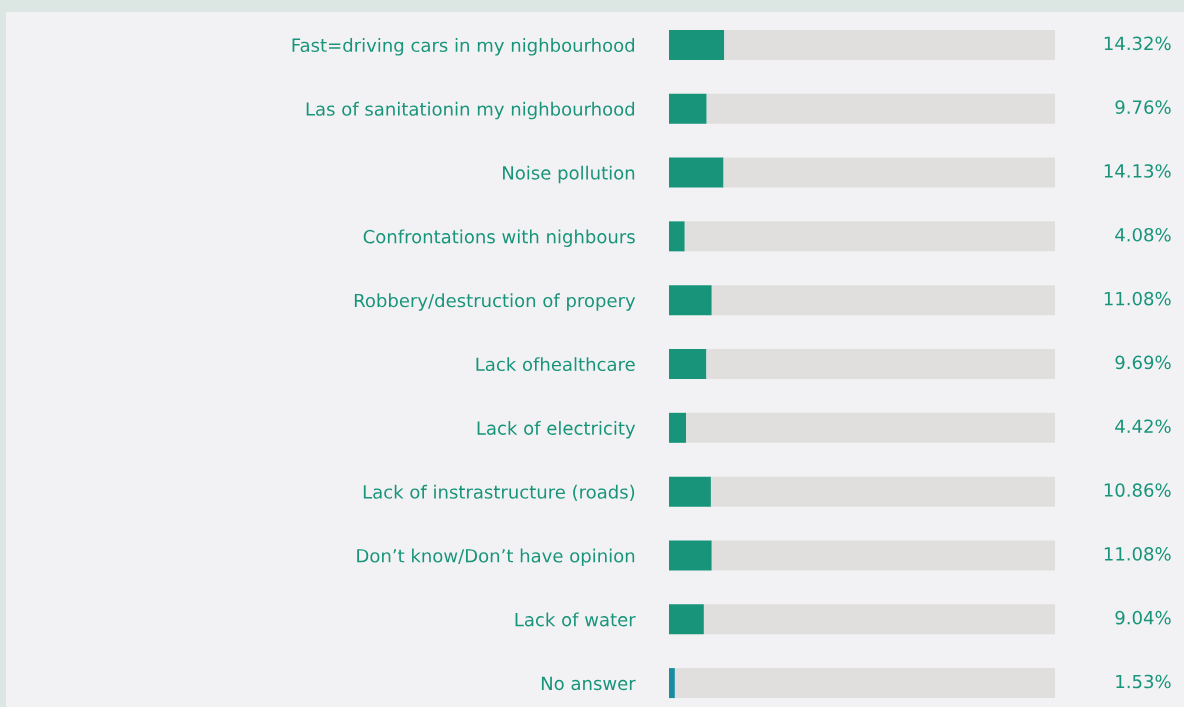  What do you see at coordinates (1143, 617) in the screenshot?
I see `data-label: 9.04%` at bounding box center [1143, 617].